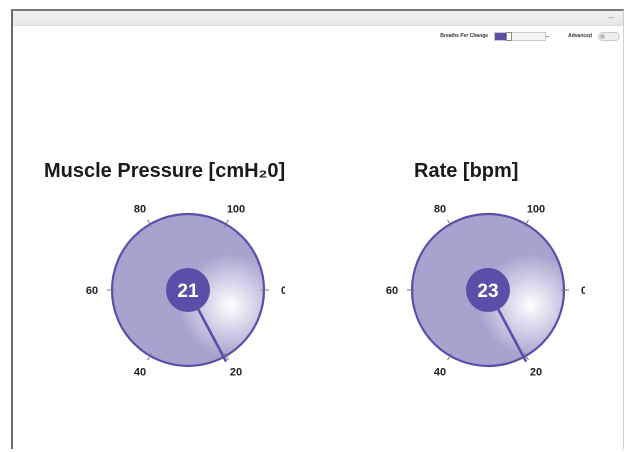  What do you see at coordinates (611, 17) in the screenshot?
I see `minimize-icon: –` at bounding box center [611, 17].